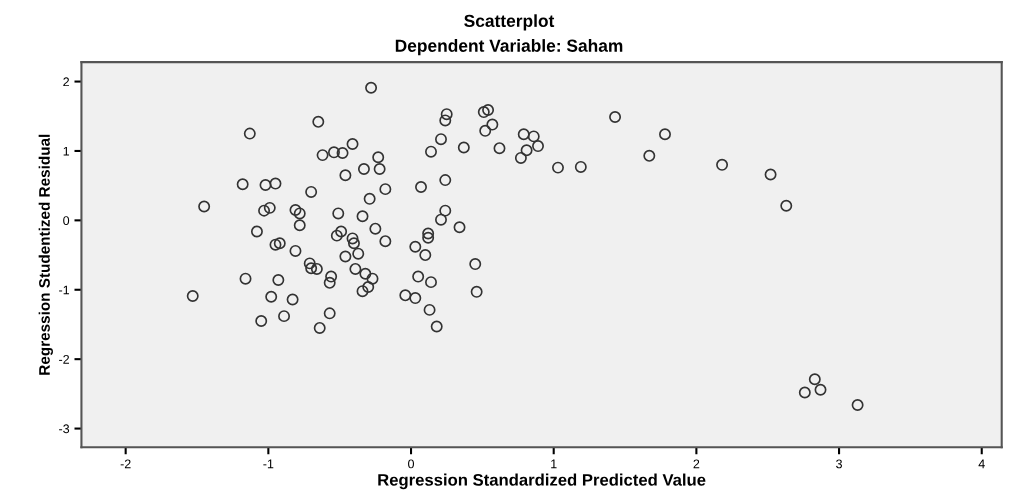 The image size is (1018, 497). I want to click on y-axis-title: Regression Studentized Residual, so click(45, 254).